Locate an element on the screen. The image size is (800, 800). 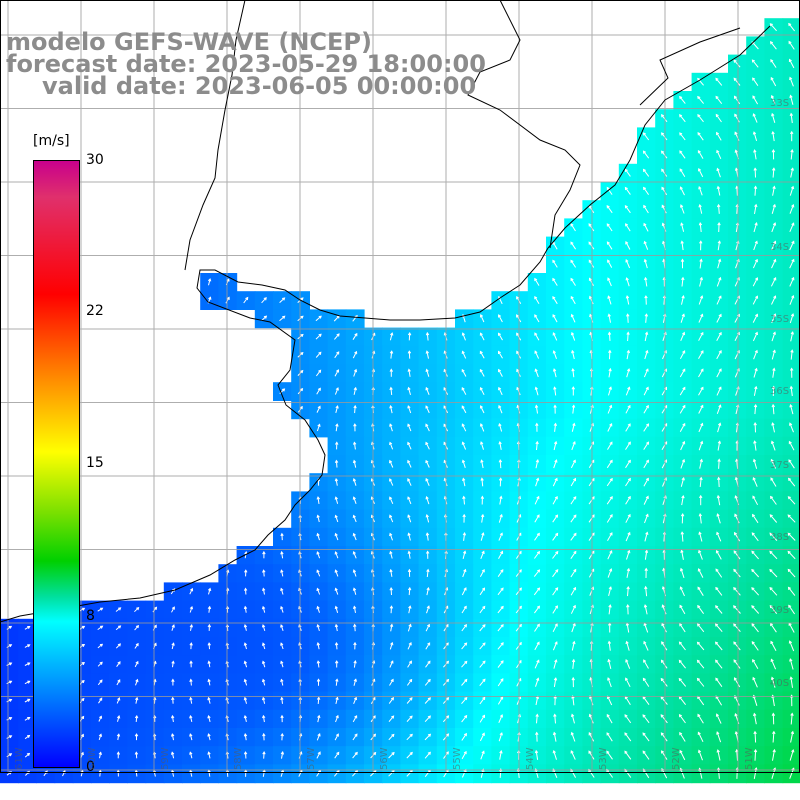
lat-label: 39S is located at coordinates (780, 610).